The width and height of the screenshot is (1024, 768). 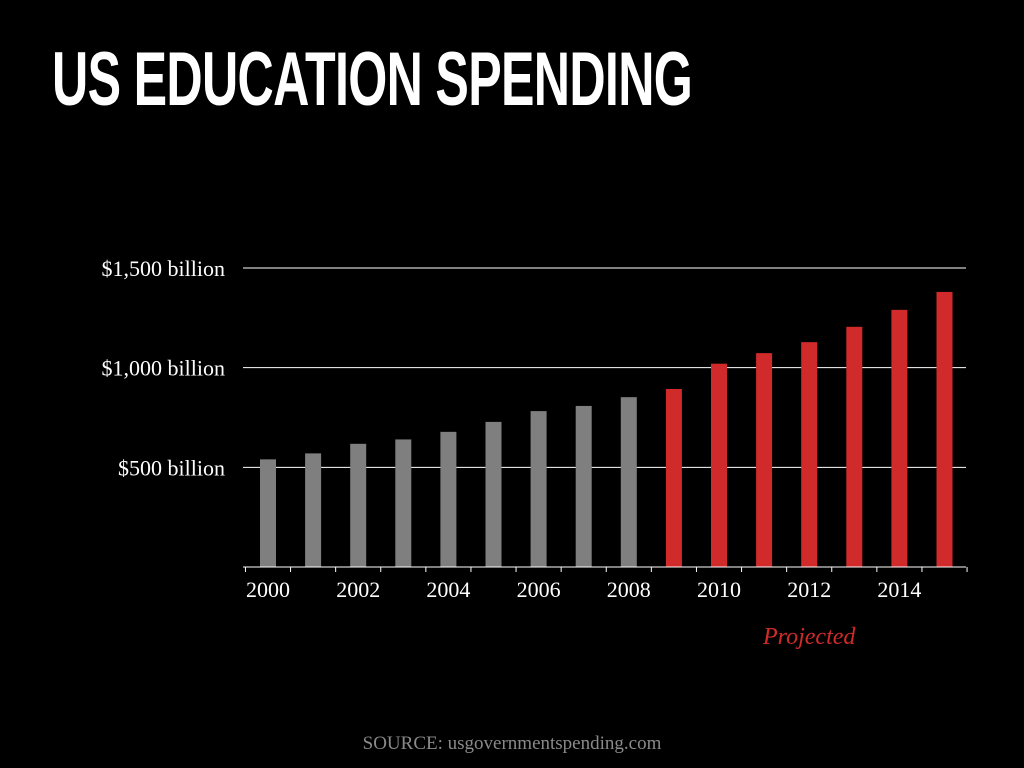 What do you see at coordinates (358, 505) in the screenshot?
I see `actual-bar-2002` at bounding box center [358, 505].